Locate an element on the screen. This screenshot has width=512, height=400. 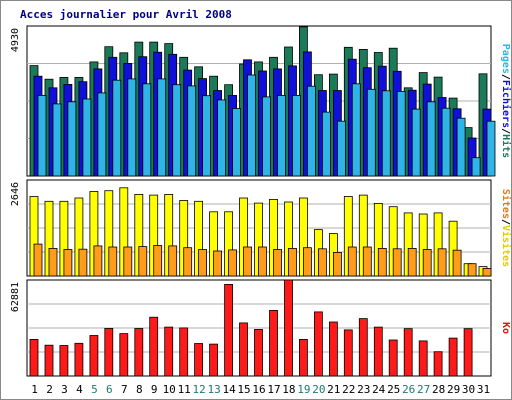
day-label-12: 12 is located at coordinates (198, 389).